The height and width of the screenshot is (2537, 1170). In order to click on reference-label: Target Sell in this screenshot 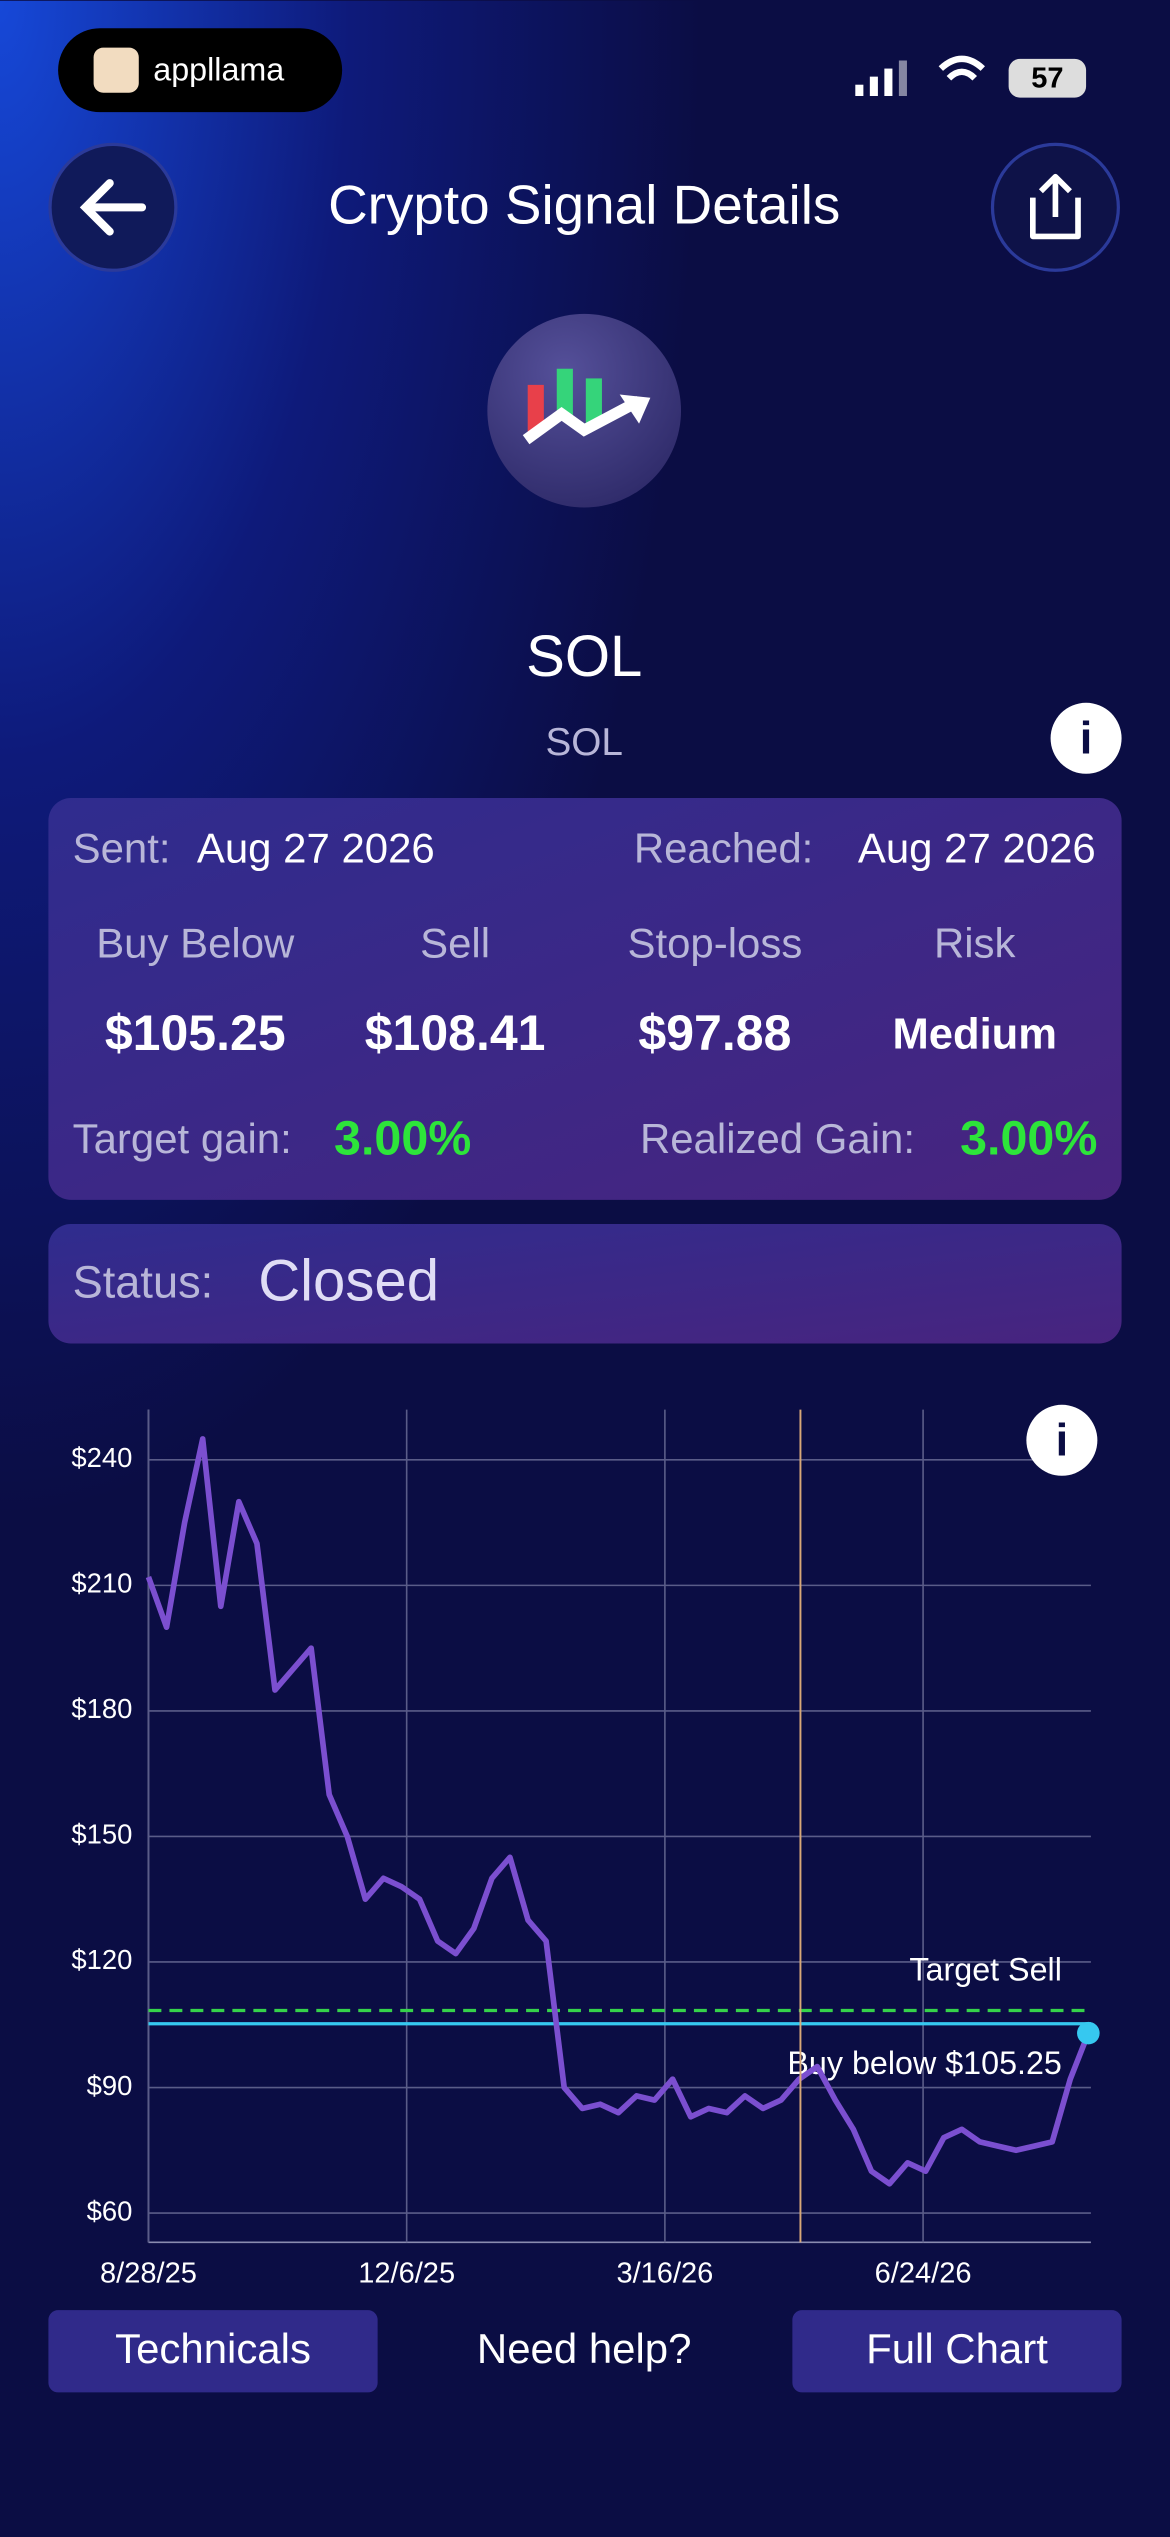, I will do `click(985, 1969)`.